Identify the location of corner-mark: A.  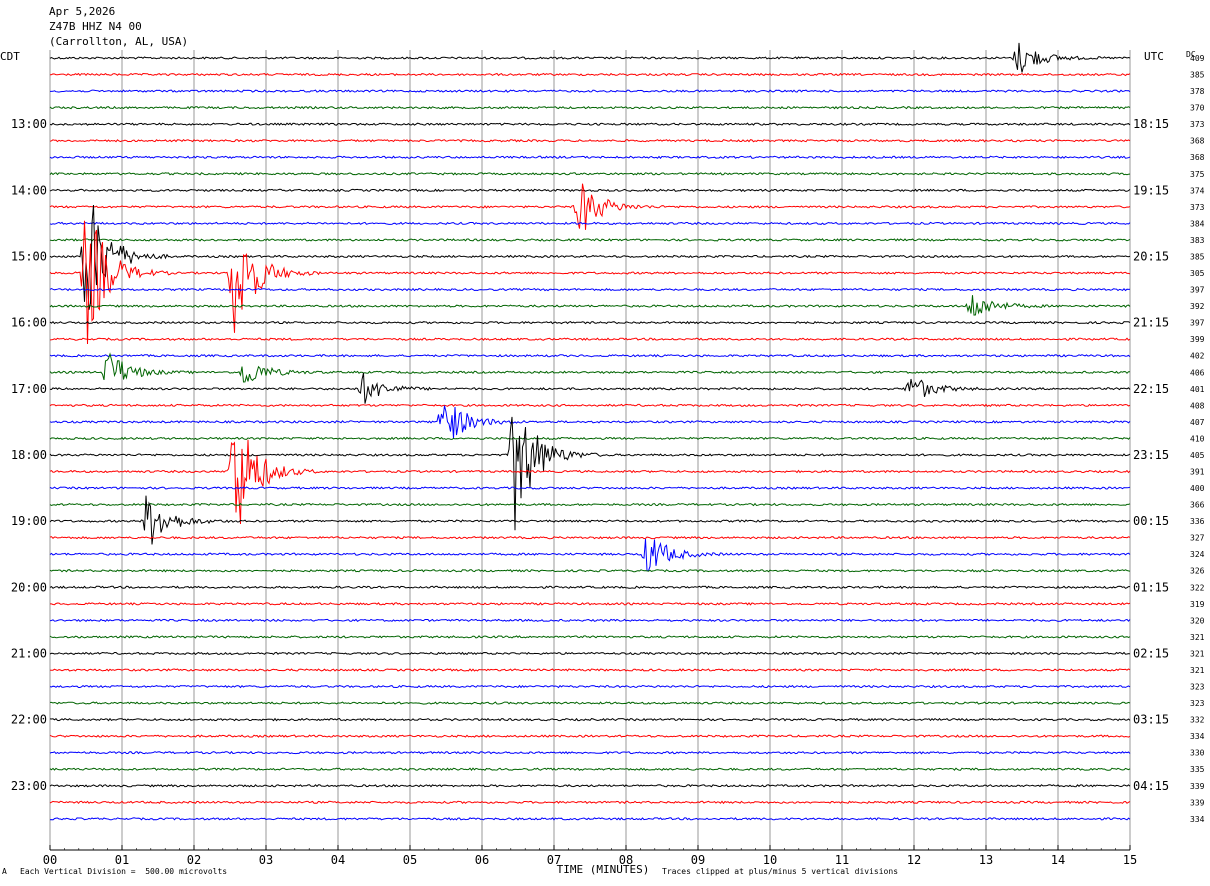
(4, 871).